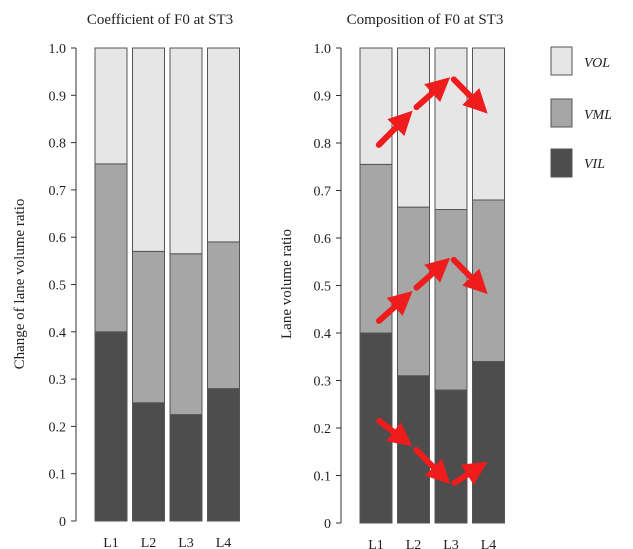 The height and width of the screenshot is (549, 633). Describe the element at coordinates (561, 163) in the screenshot. I see `legend-swatch-vil` at that location.